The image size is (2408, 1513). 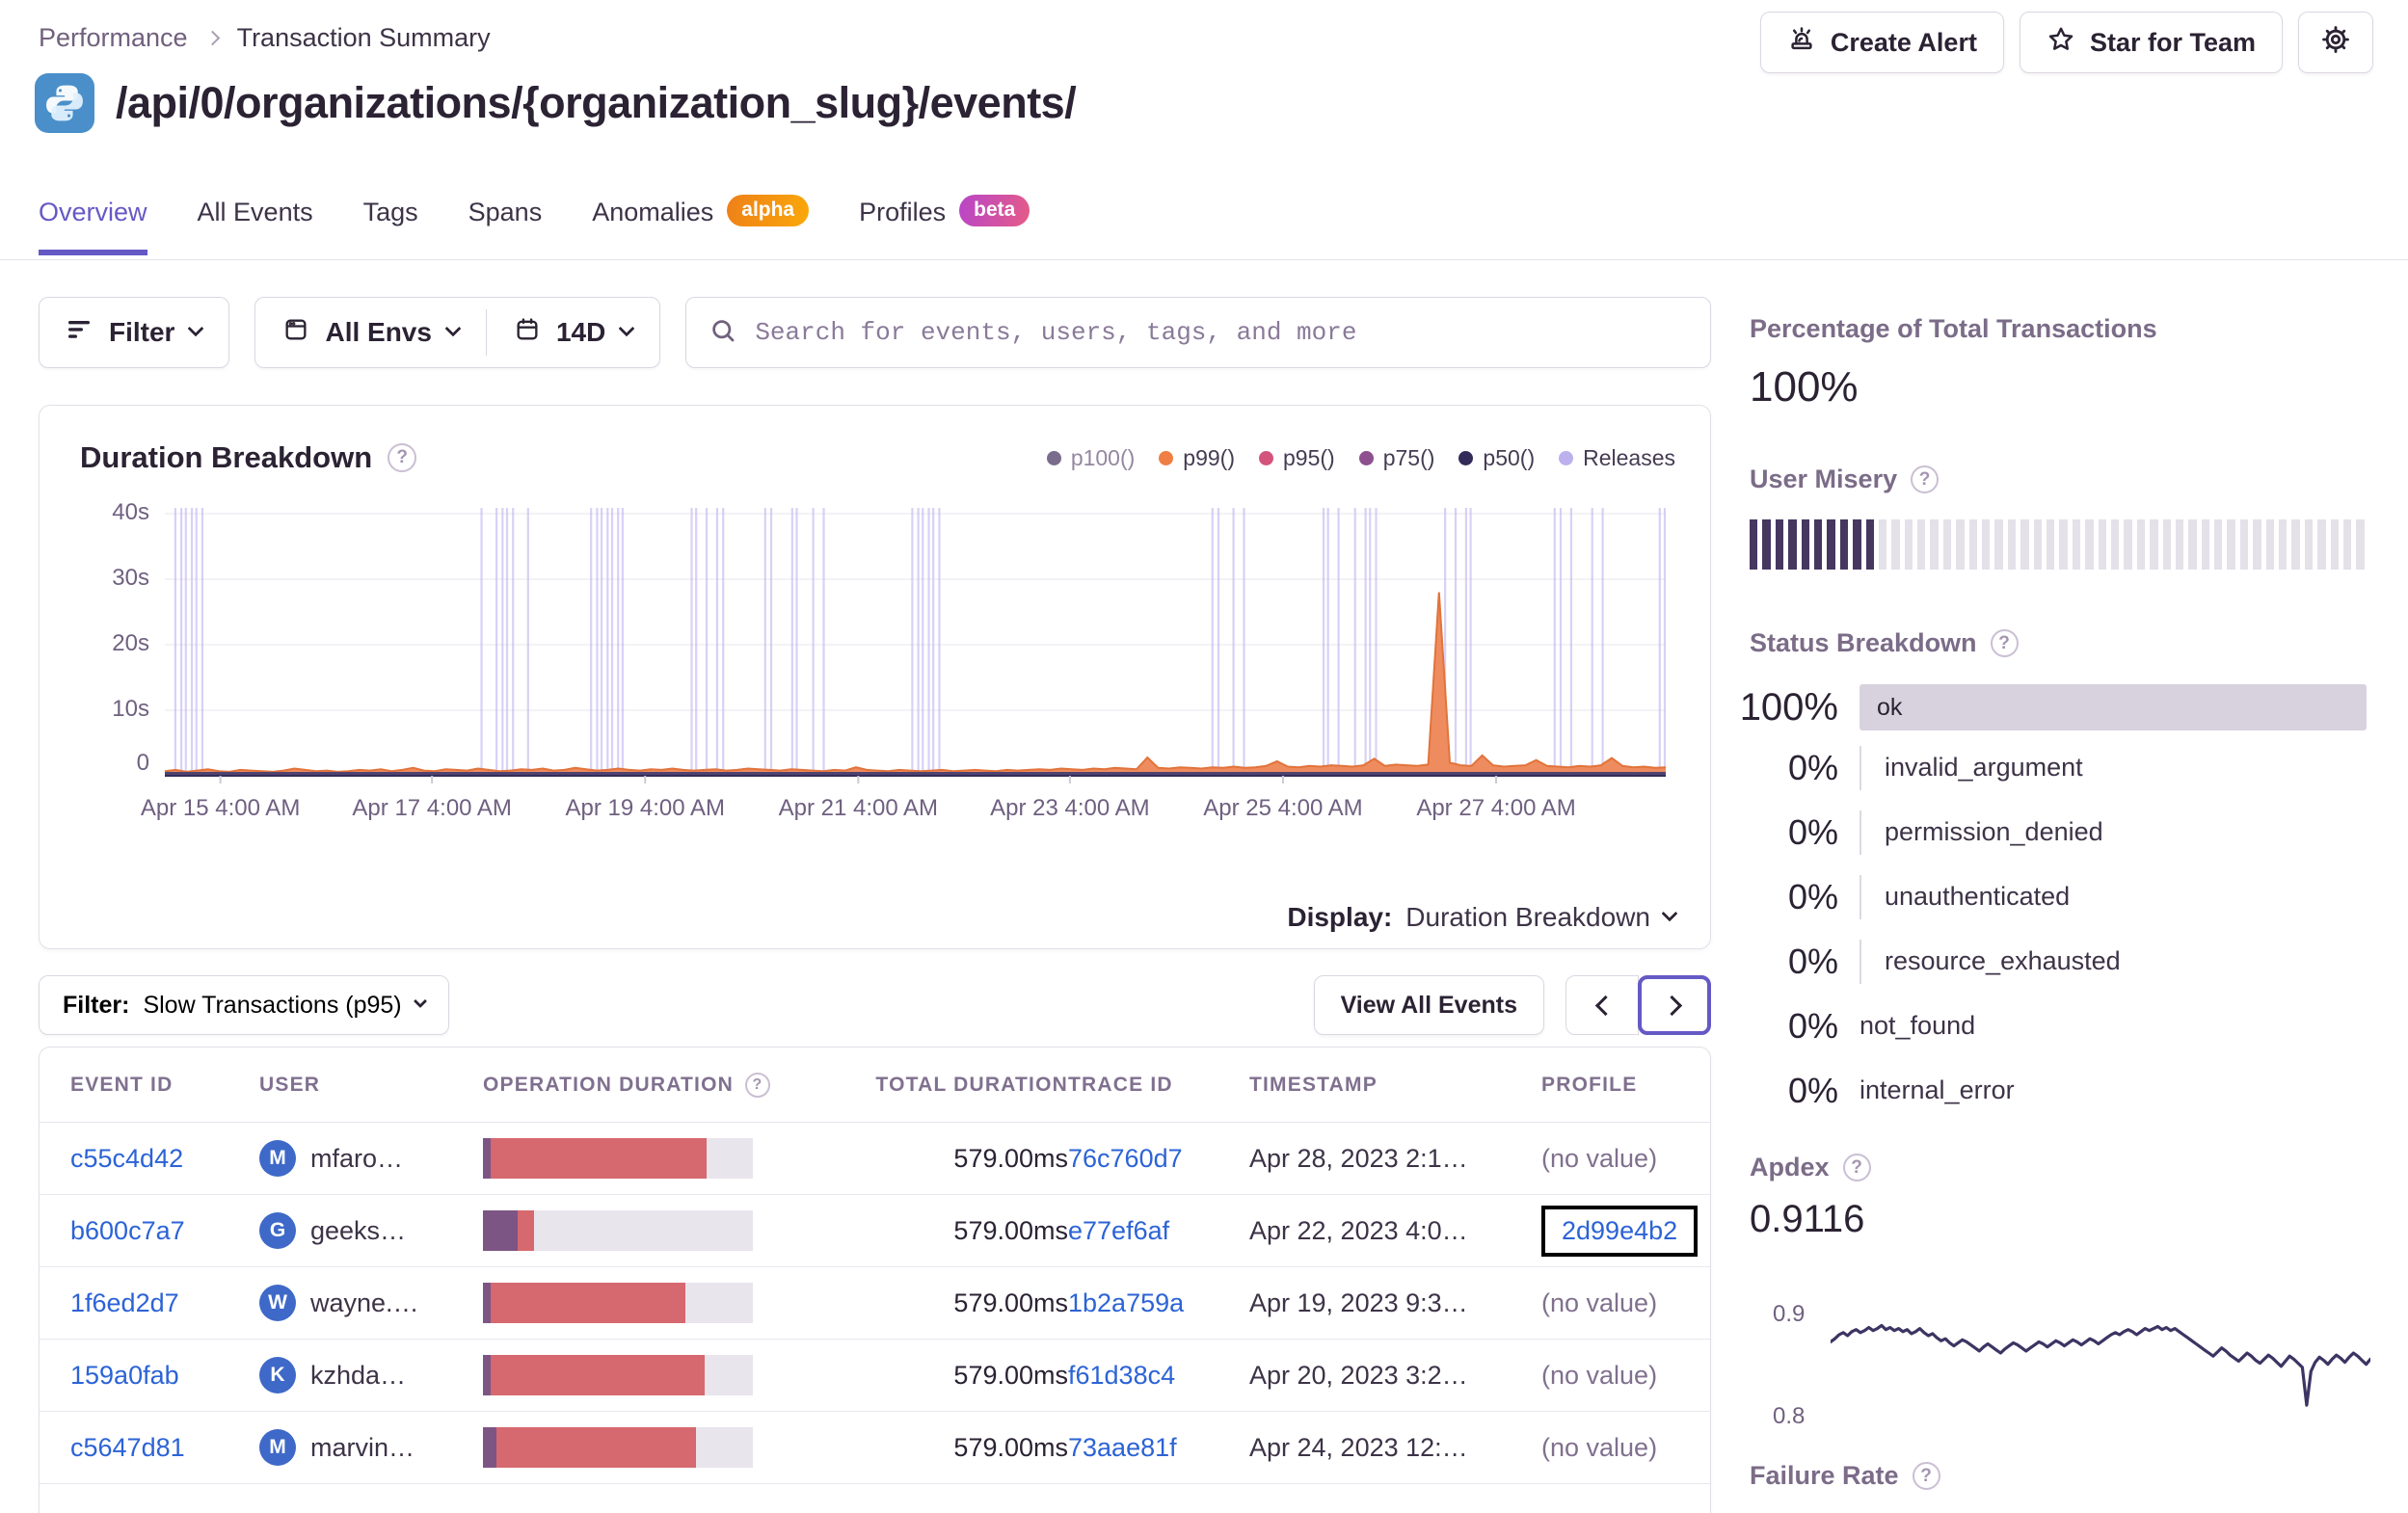 I want to click on event-id-link: 1f6ed2d7, so click(x=124, y=1302).